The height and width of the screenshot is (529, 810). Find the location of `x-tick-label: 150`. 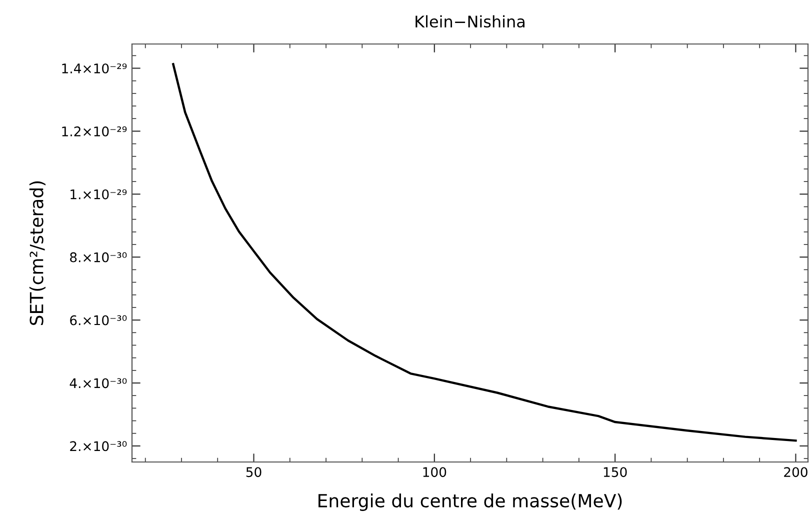

x-tick-label: 150 is located at coordinates (615, 472).